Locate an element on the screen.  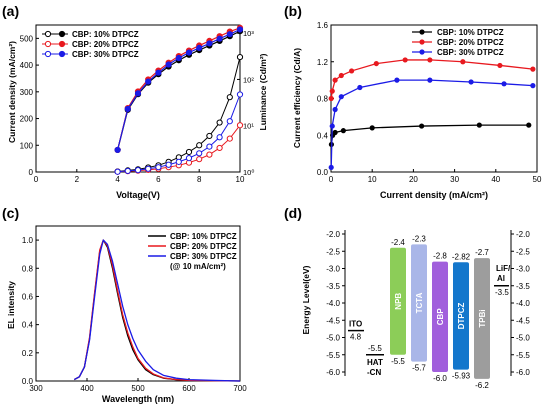
b-ytick-label: 1.6 is located at coordinates (323, 25).